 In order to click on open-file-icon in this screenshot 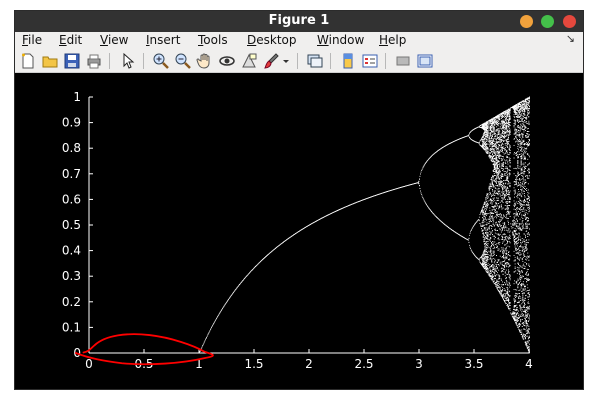, I will do `click(50, 61)`.